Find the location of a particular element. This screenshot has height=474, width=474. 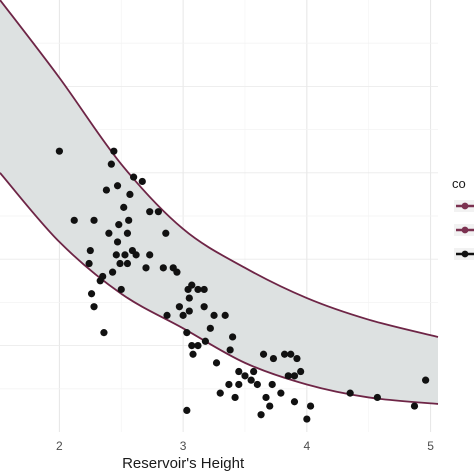

x-tick-label: 2 is located at coordinates (59, 446).